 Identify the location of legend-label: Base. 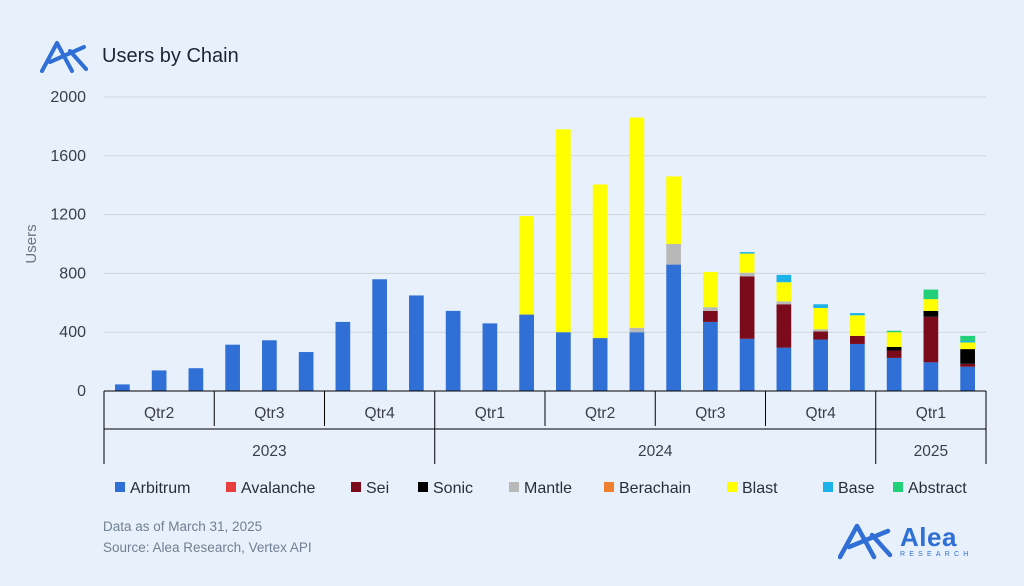
(856, 488).